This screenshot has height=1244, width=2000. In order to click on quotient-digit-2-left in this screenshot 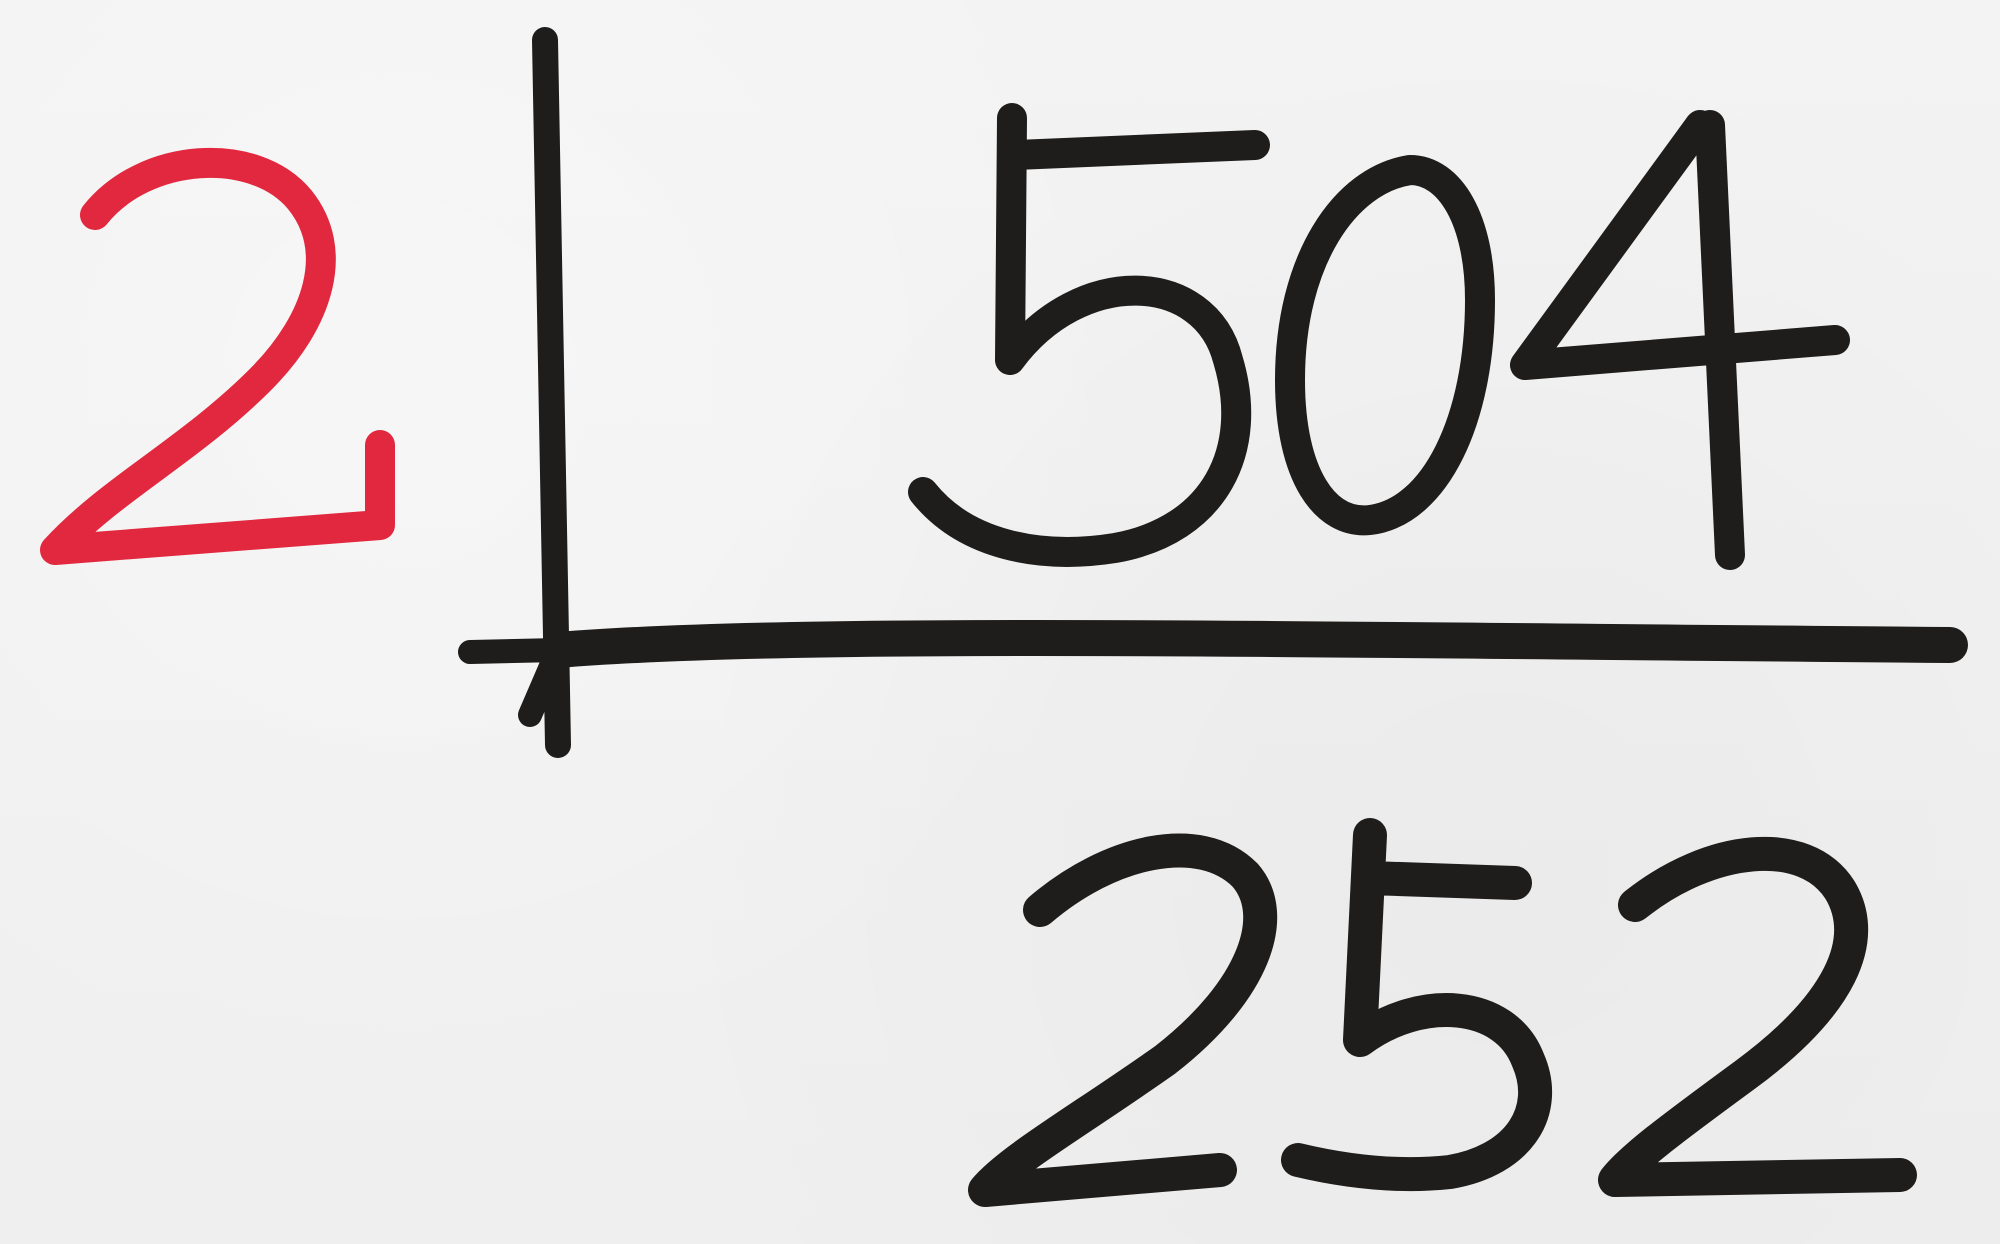, I will do `click(1123, 1020)`.